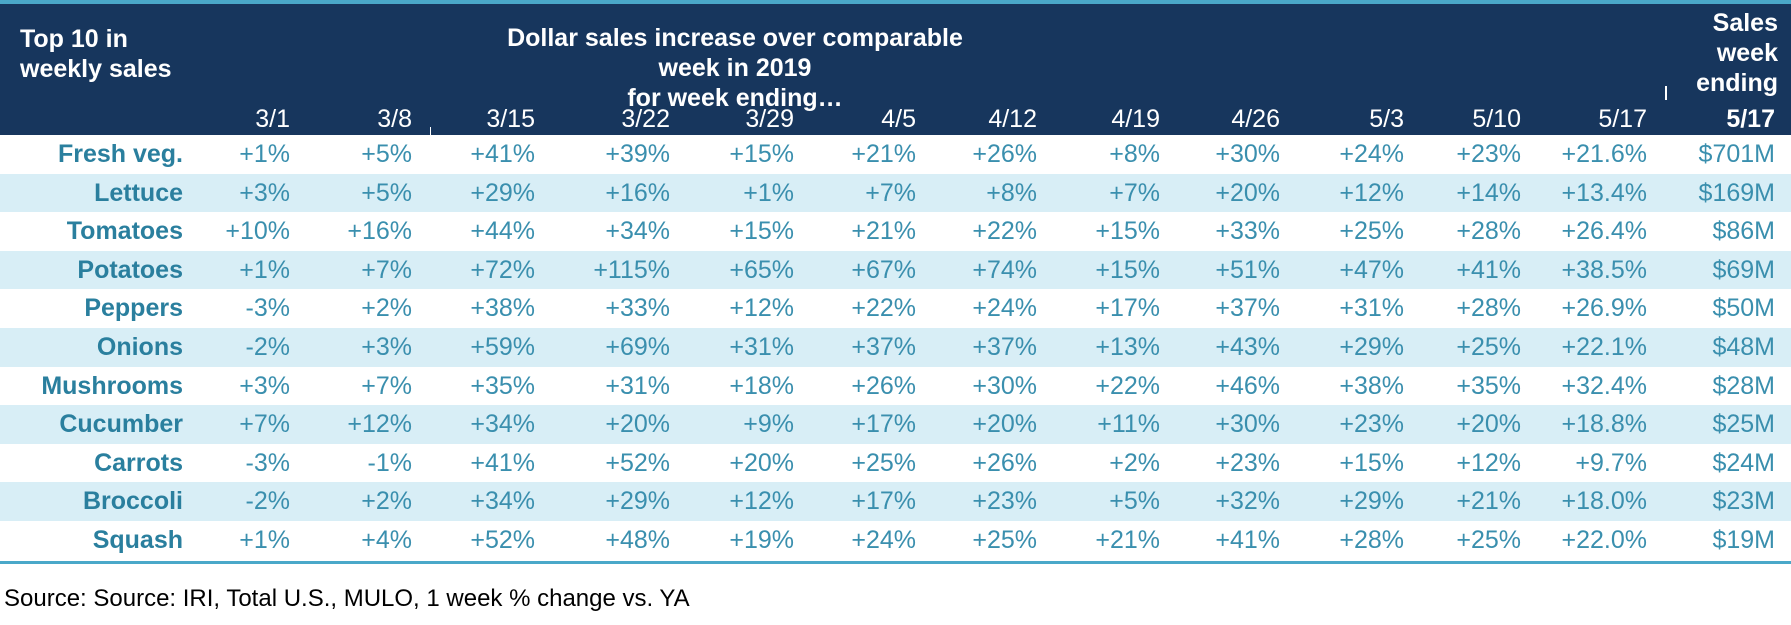 Image resolution: width=1791 pixels, height=625 pixels. What do you see at coordinates (1604, 192) in the screenshot?
I see `table-cell: +13.4%` at bounding box center [1604, 192].